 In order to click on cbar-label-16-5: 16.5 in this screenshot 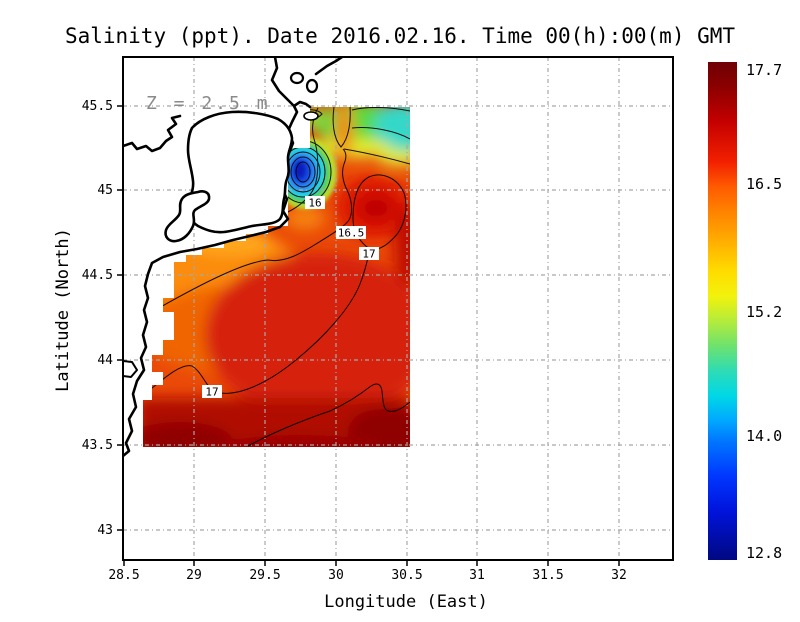, I will do `click(764, 184)`.